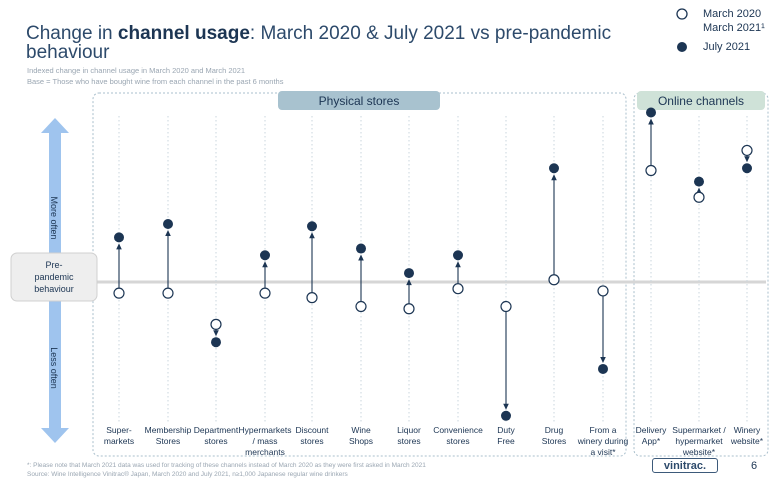  Describe the element at coordinates (265, 452) in the screenshot. I see `category-label: merchants` at that location.